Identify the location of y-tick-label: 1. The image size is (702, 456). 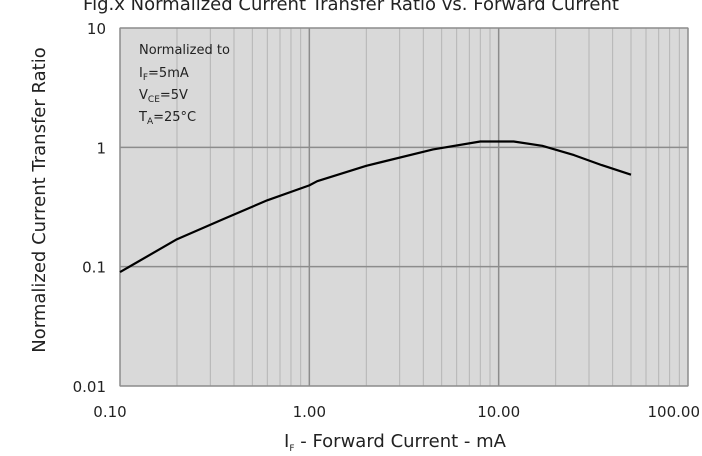
(101, 148).